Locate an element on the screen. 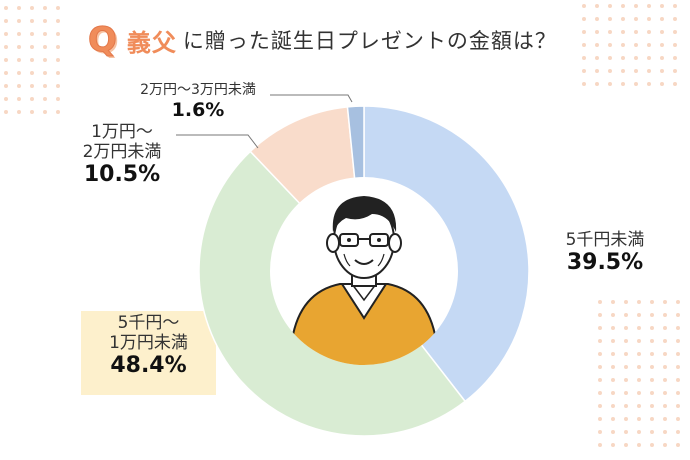  category-label: 5千円未満 is located at coordinates (605, 240).